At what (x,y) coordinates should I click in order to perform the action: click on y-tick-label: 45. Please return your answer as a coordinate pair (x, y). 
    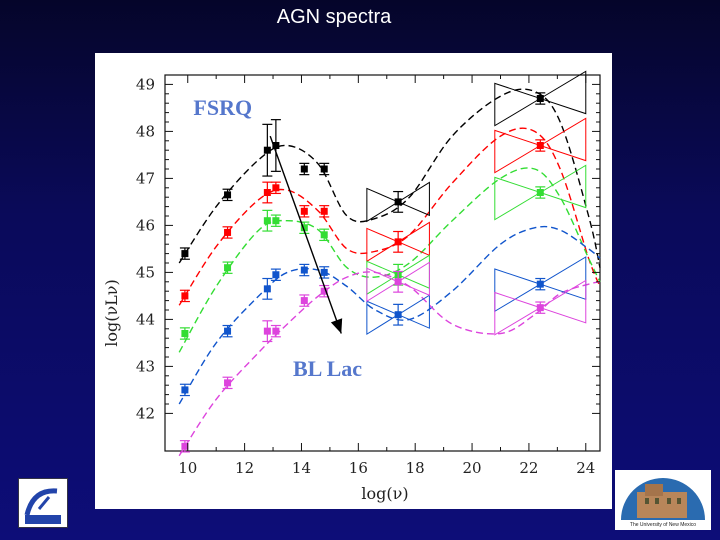
    Looking at the image, I should click on (145, 272).